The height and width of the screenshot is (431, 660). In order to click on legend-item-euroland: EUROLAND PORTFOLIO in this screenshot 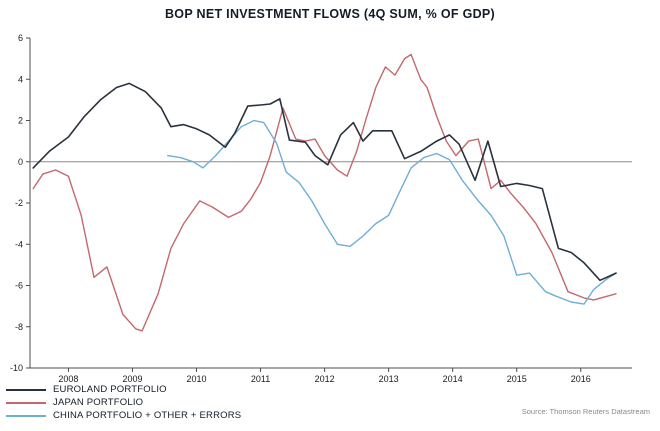, I will do `click(123, 389)`.